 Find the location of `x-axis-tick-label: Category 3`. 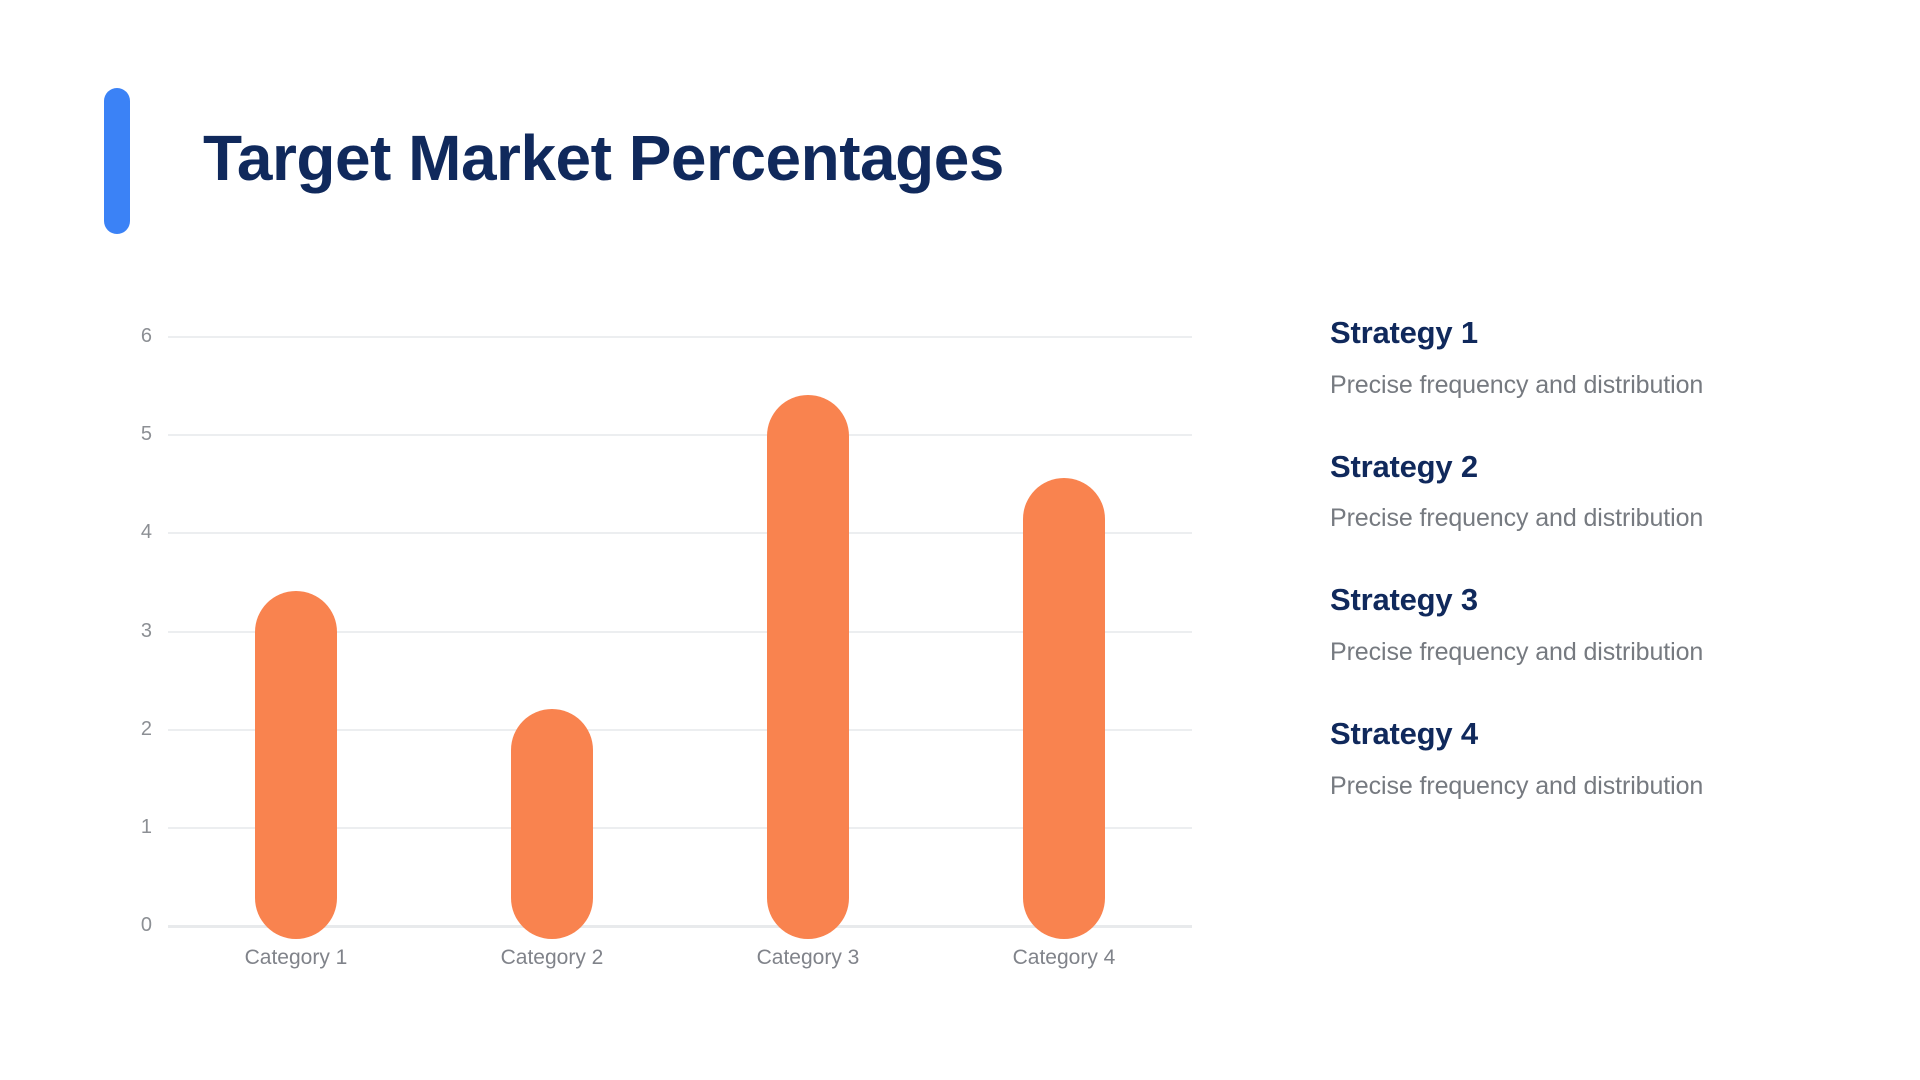

x-axis-tick-label: Category 3 is located at coordinates (808, 957).